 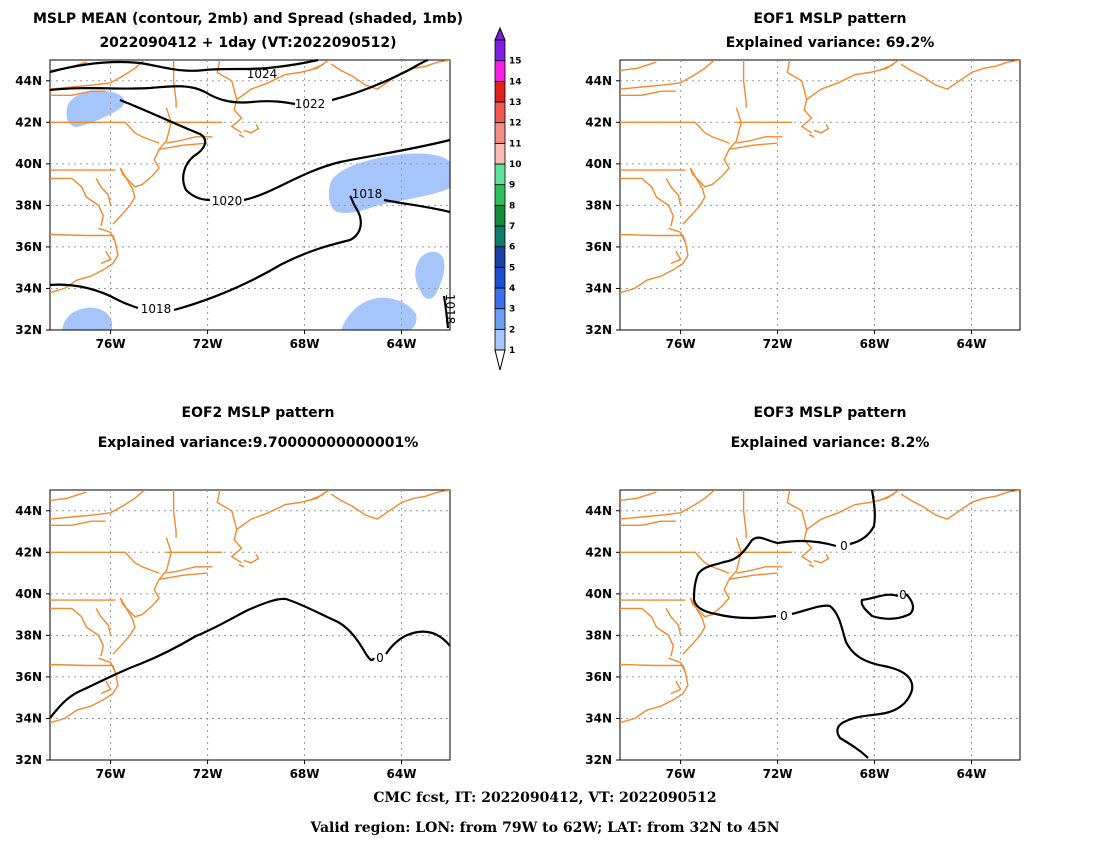 What do you see at coordinates (515, 144) in the screenshot?
I see `colorbar-label: 11` at bounding box center [515, 144].